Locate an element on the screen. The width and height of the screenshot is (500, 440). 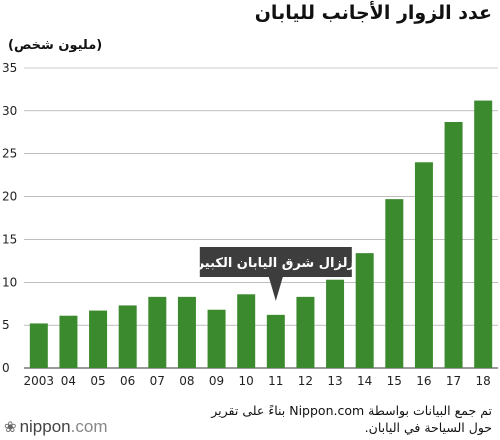
y-tick-label: 20 is located at coordinates (9, 197).